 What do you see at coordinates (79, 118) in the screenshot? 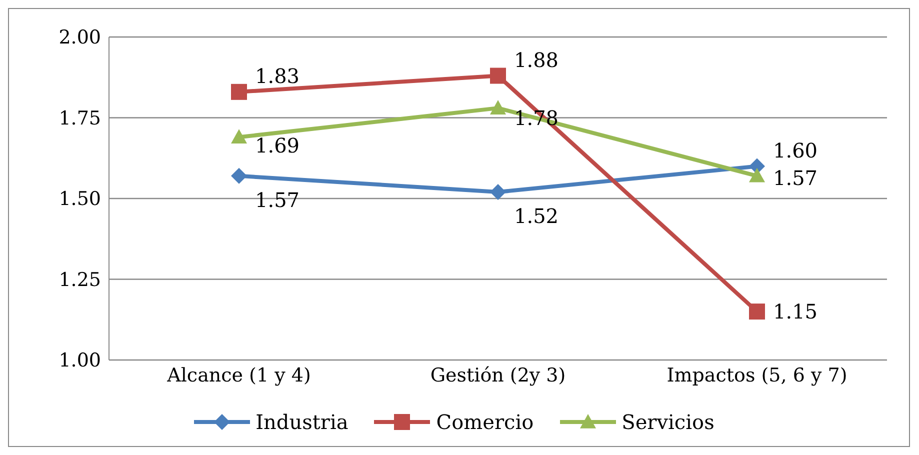
I see `y-tick-label: 1.75` at bounding box center [79, 118].